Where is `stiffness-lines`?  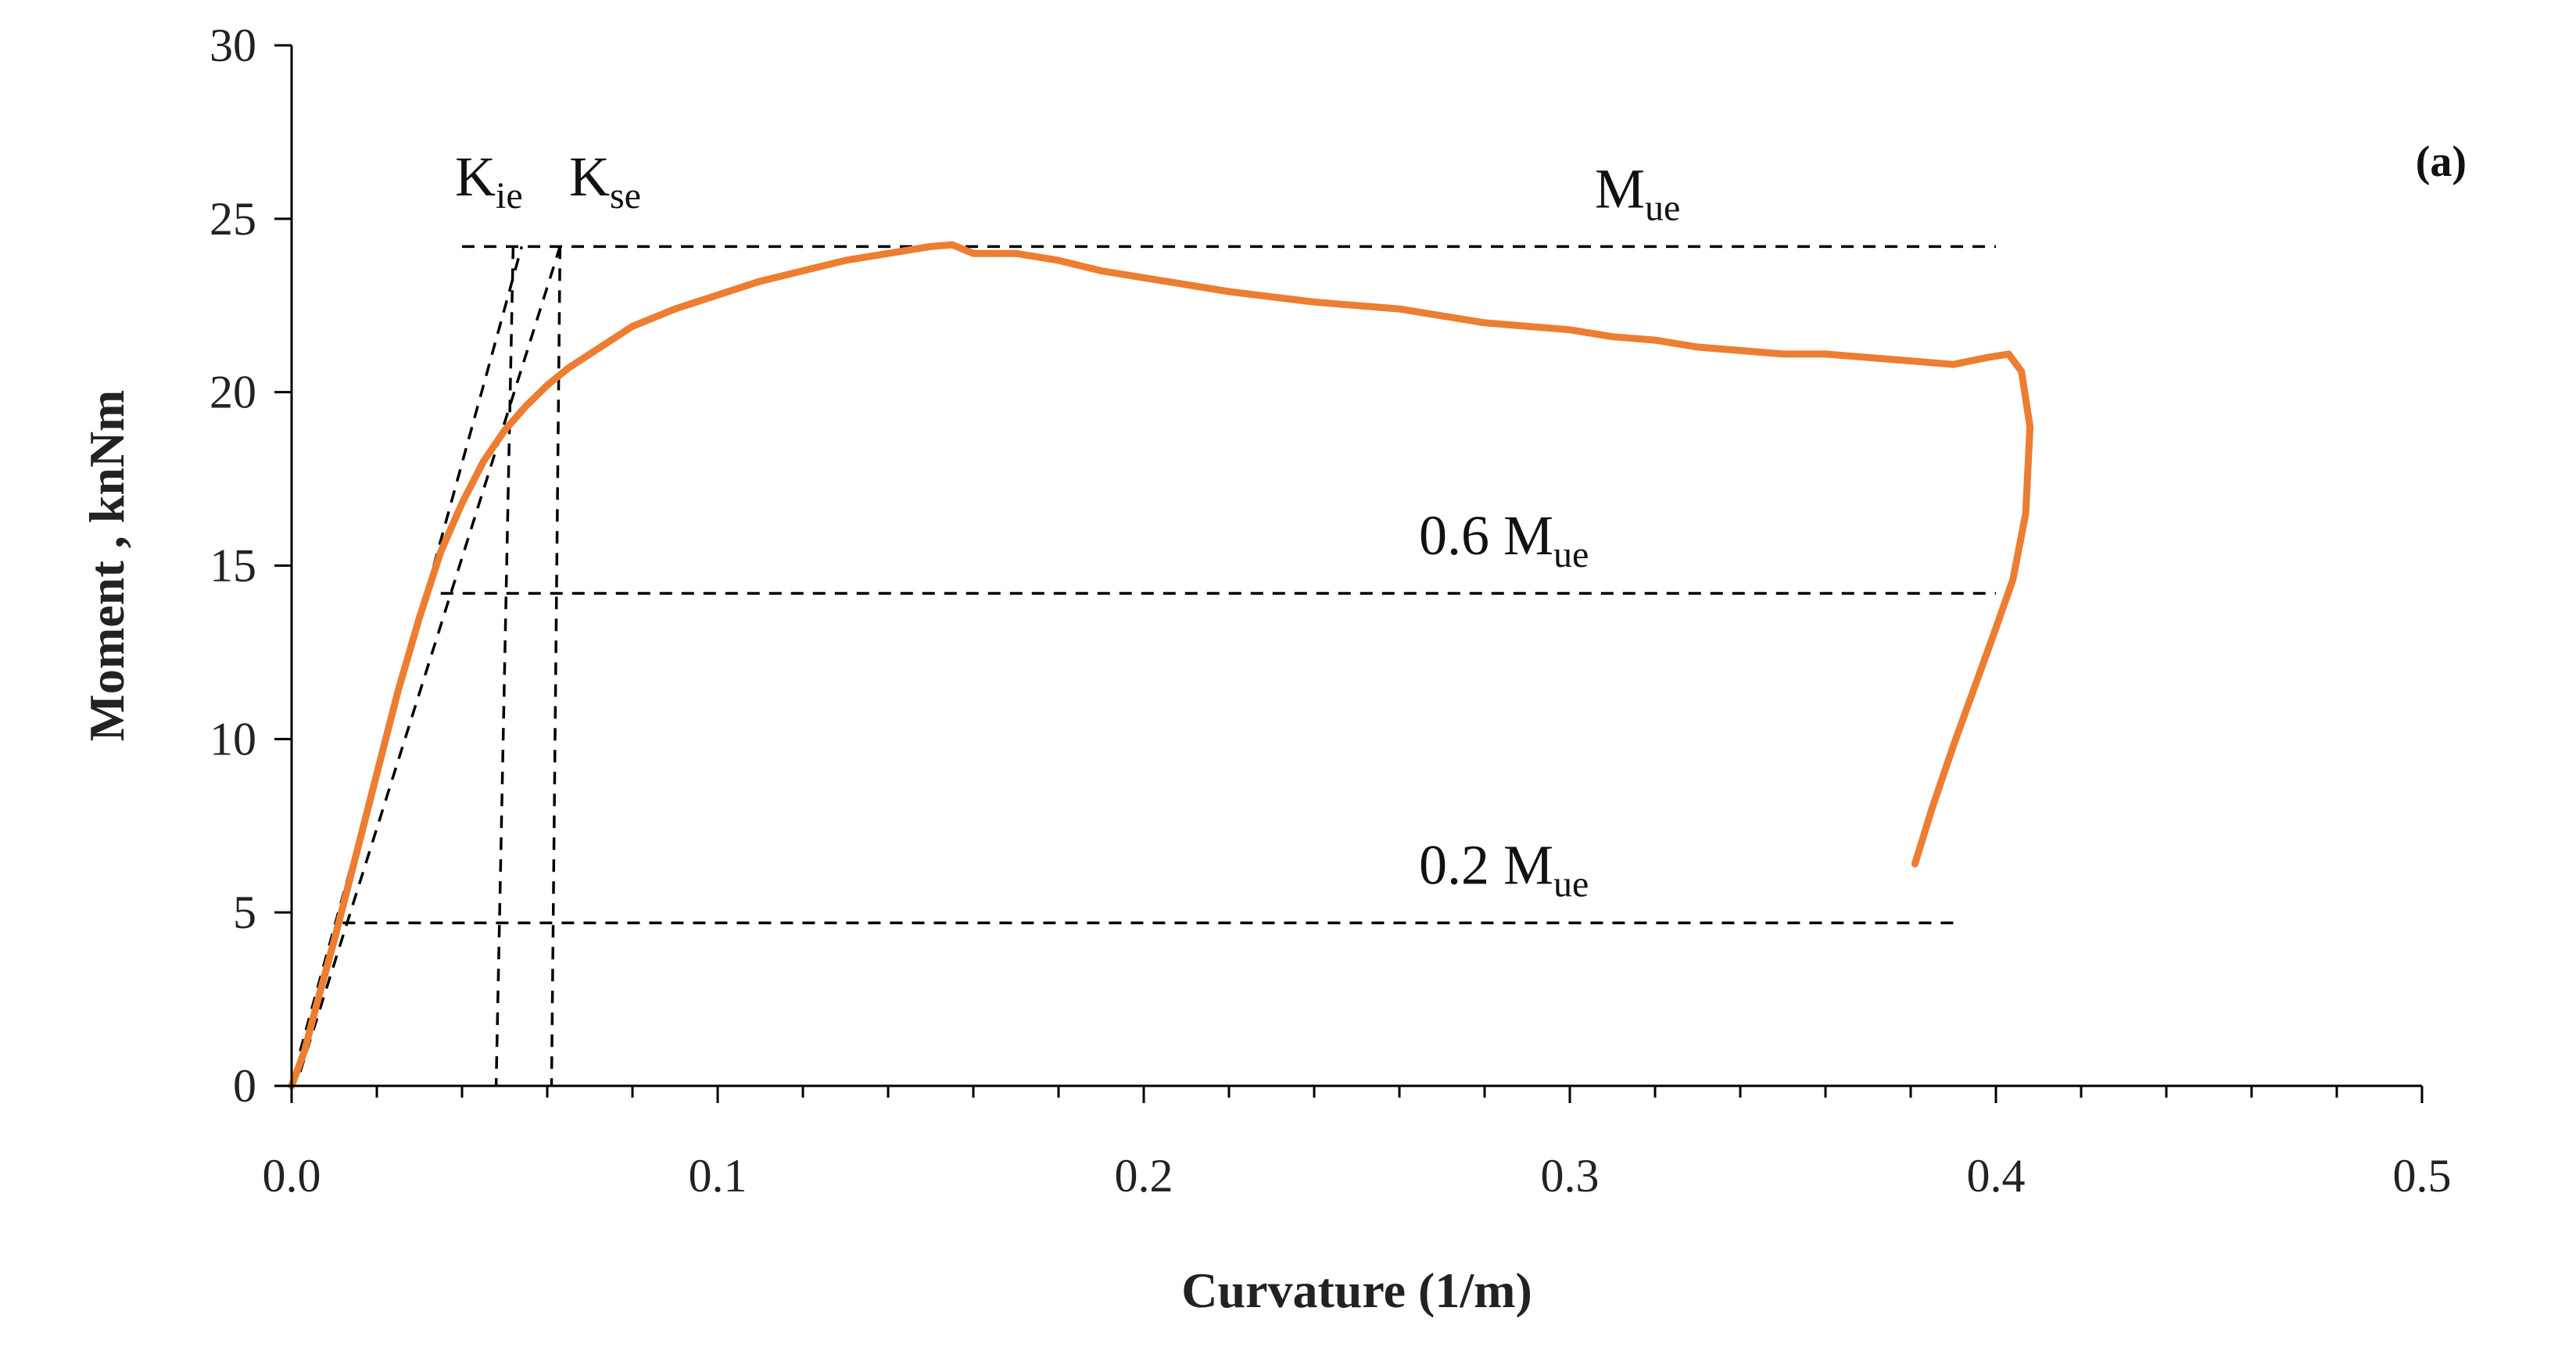
stiffness-lines is located at coordinates (430, 666).